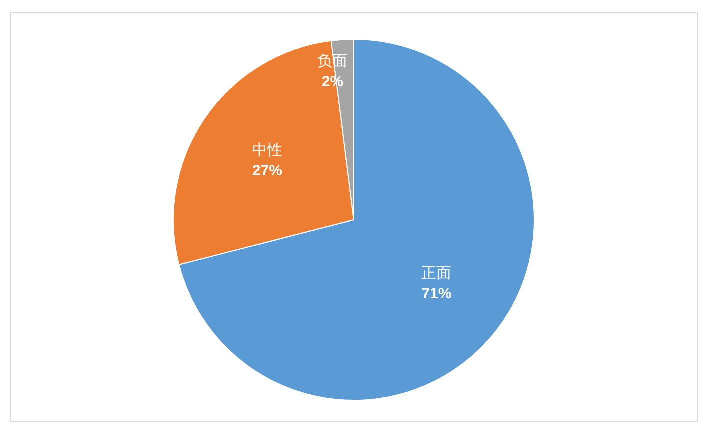 The image size is (710, 437). Describe the element at coordinates (437, 273) in the screenshot. I see `slice-label: 正面` at that location.